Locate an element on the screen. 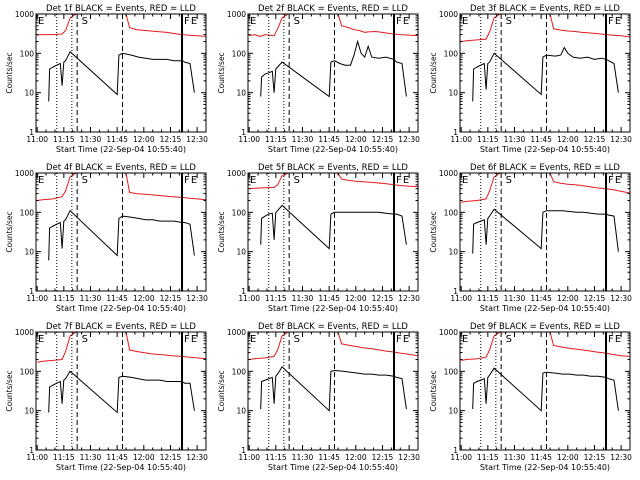 This screenshot has width=640, height=480. chart-title: Det 9f BLACK = Events, RED = LLD is located at coordinates (545, 327).